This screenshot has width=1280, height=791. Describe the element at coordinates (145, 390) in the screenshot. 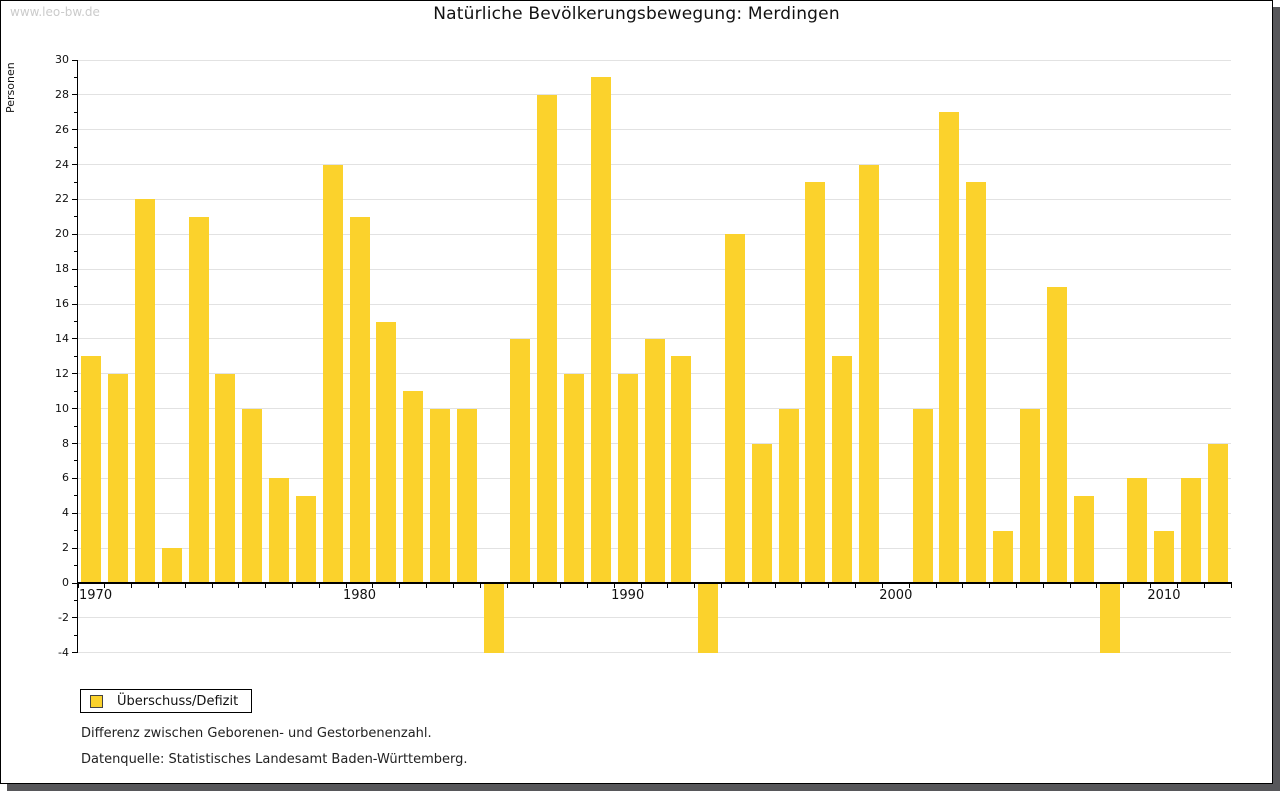

I see `bar-1972` at that location.